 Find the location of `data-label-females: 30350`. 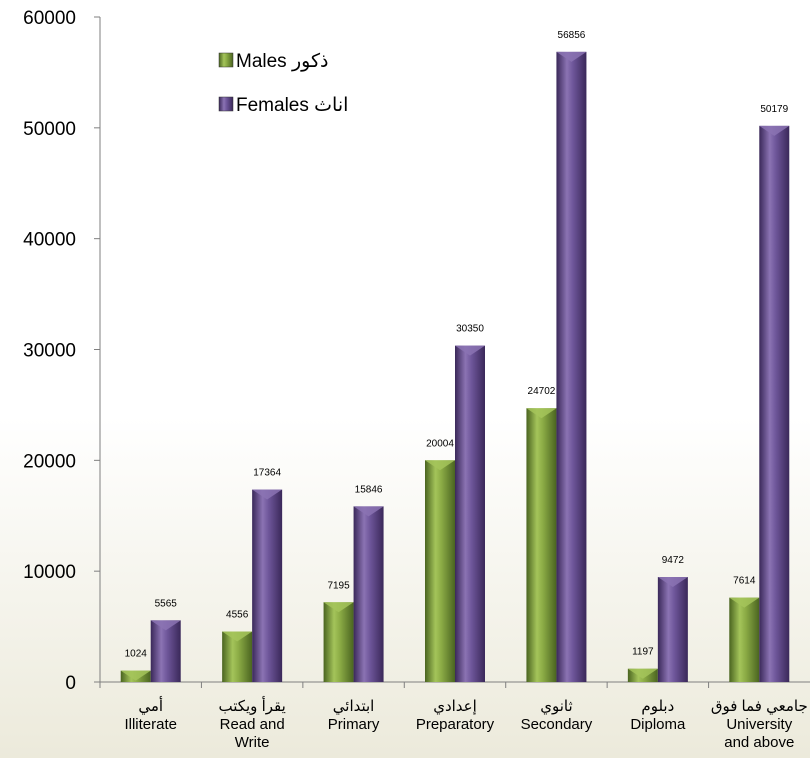

data-label-females: 30350 is located at coordinates (470, 329).